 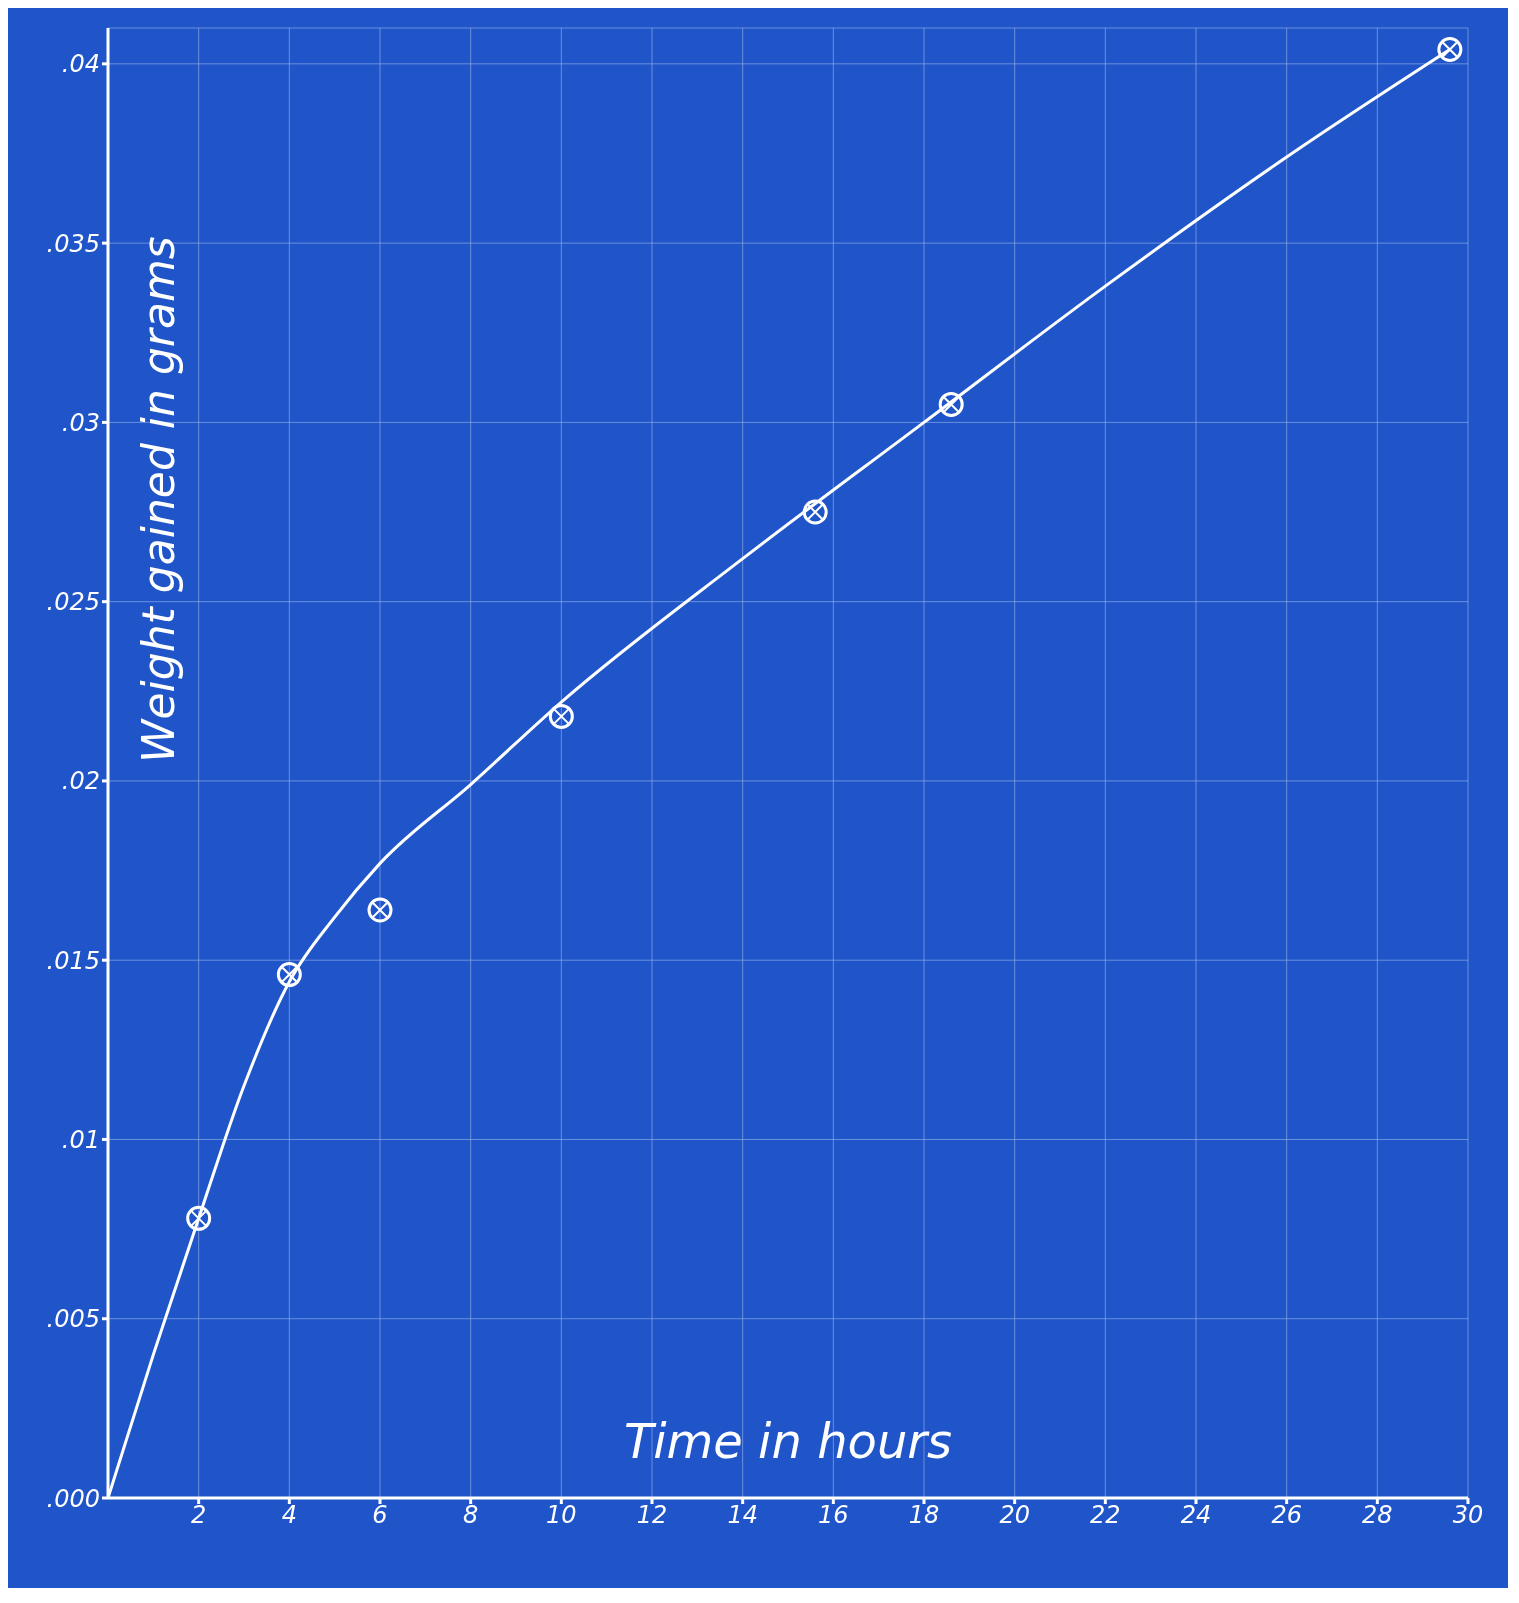 What do you see at coordinates (1105, 1515) in the screenshot?
I see `x-tick-label: 22` at bounding box center [1105, 1515].